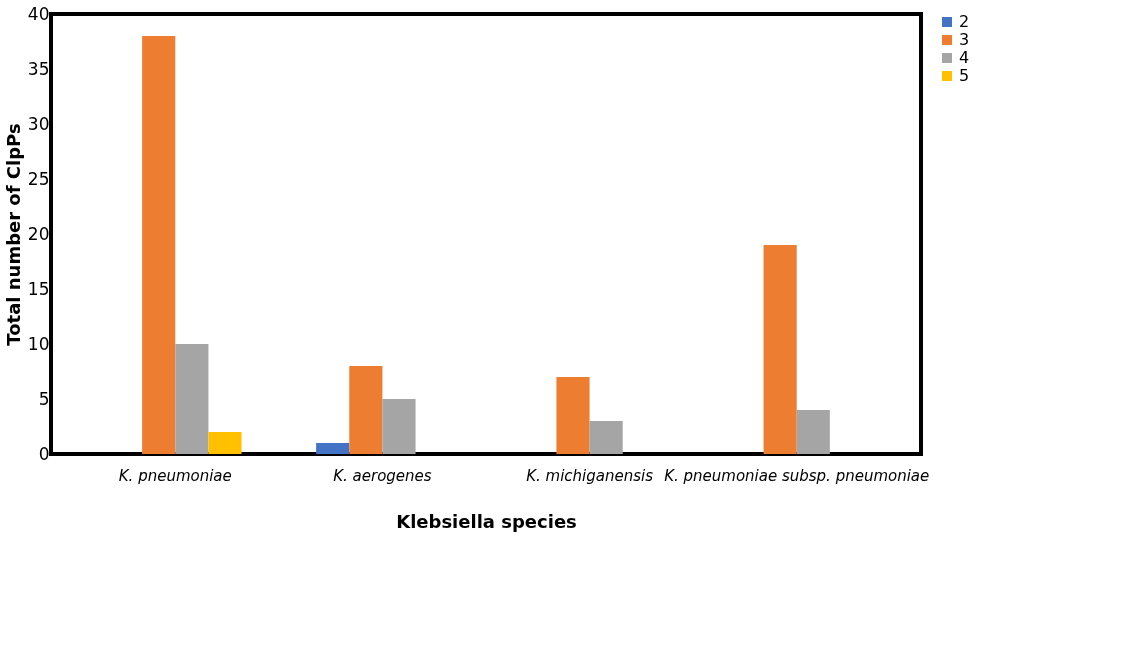  Describe the element at coordinates (797, 475) in the screenshot. I see `x-tick-label: K. pneumoniae subsp. pneumoniae` at that location.